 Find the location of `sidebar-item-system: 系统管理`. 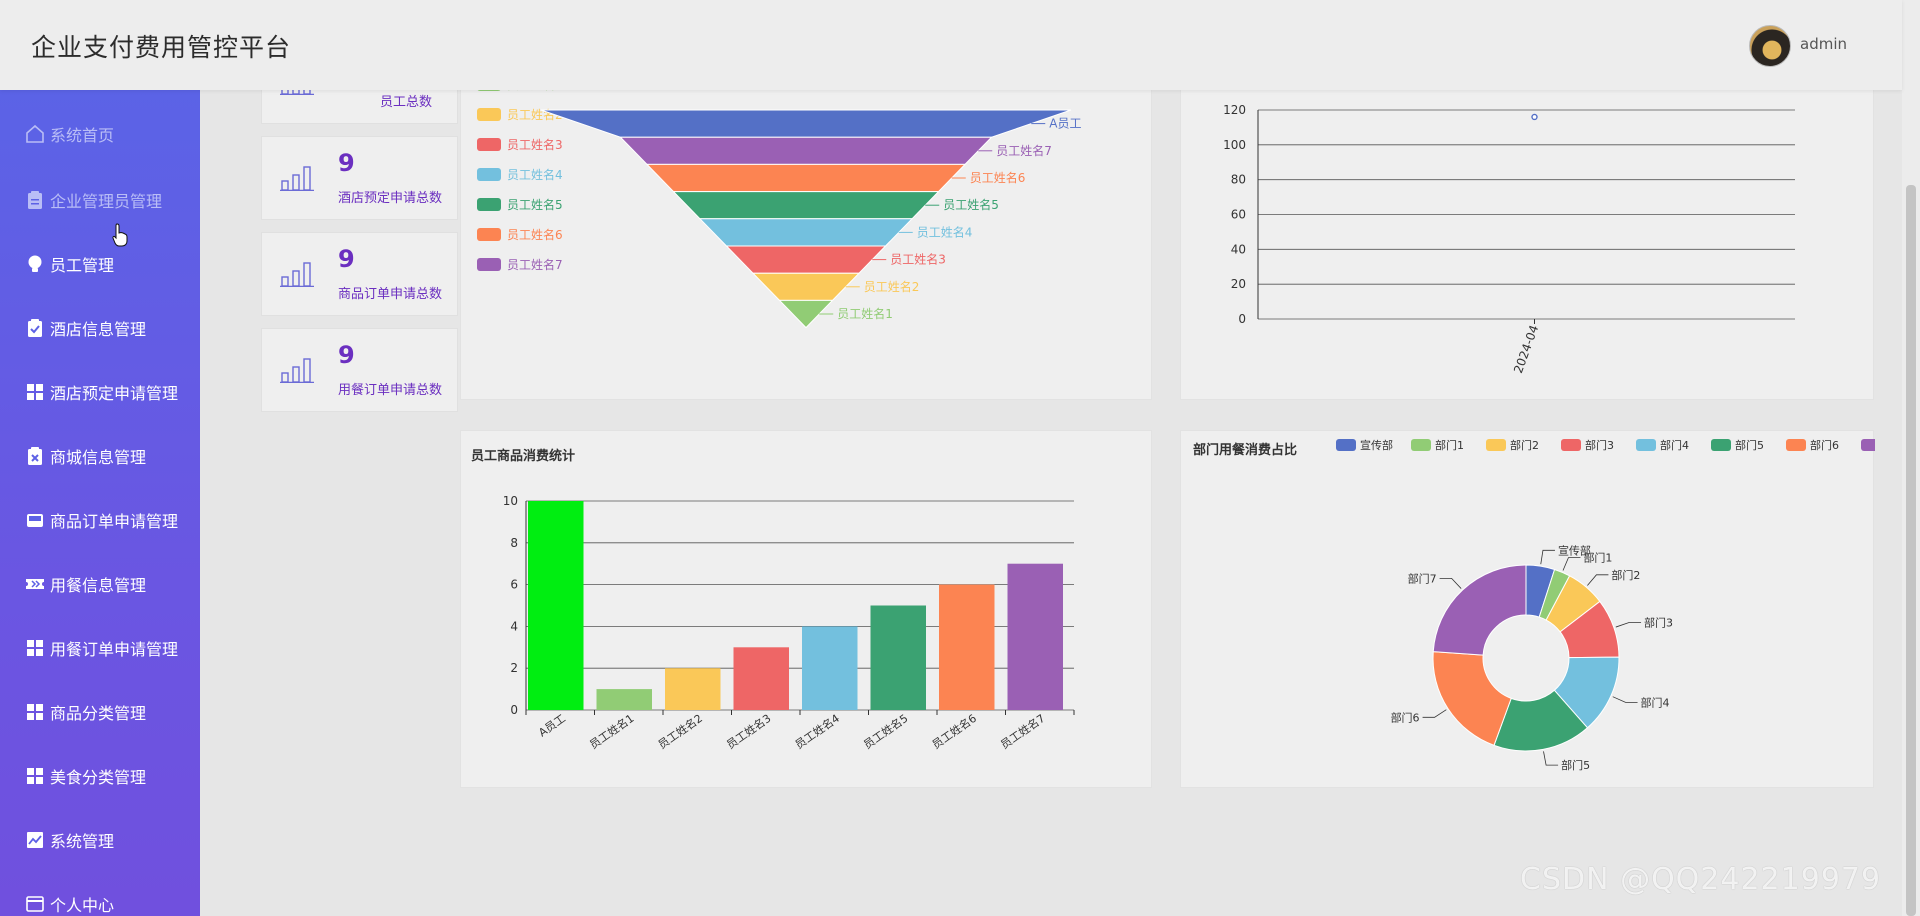

sidebar-item-system: 系统管理 is located at coordinates (100, 840).